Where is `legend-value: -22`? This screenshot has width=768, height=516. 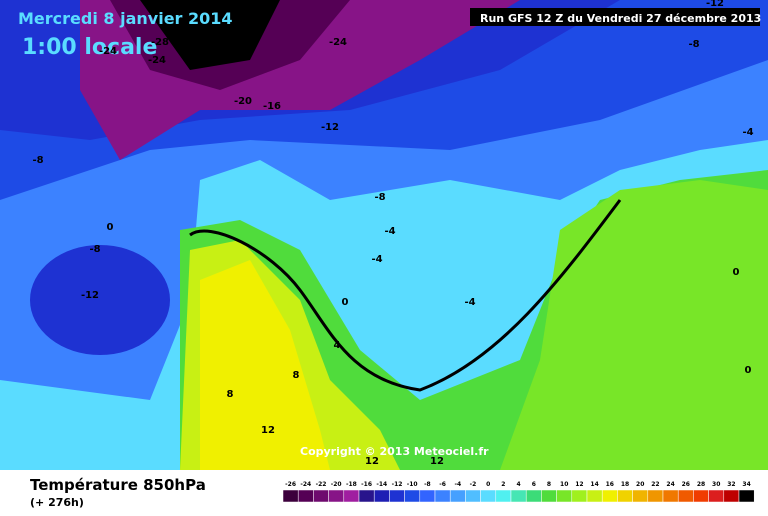
legend-value: -22 is located at coordinates (321, 484).